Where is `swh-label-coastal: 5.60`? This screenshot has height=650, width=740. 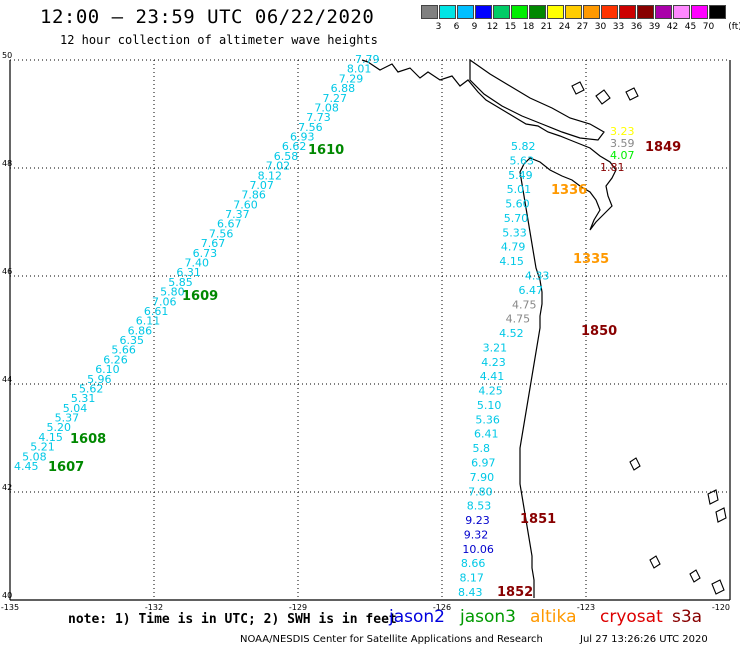 swh-label-coastal: 5.60 is located at coordinates (517, 204).